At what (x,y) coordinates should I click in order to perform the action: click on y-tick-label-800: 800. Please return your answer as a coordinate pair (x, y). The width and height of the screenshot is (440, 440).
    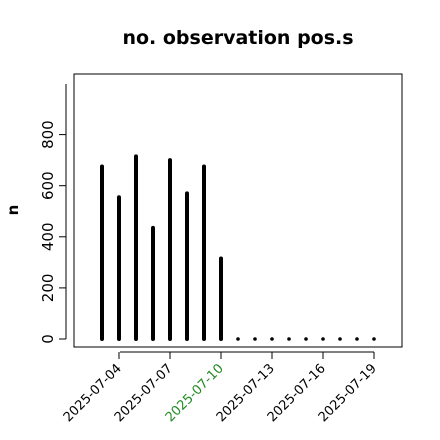
    Looking at the image, I should click on (48, 134).